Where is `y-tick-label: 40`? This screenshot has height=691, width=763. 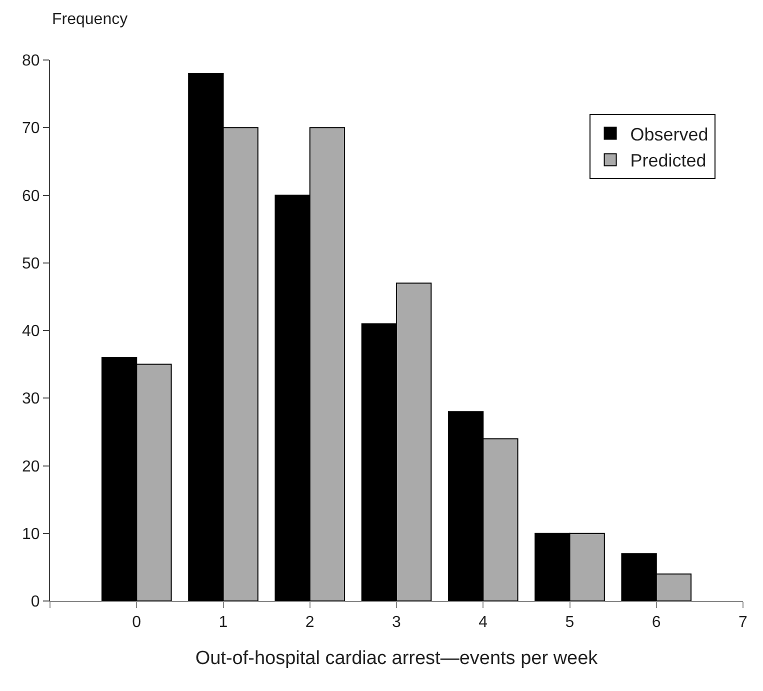 y-tick-label: 40 is located at coordinates (31, 331).